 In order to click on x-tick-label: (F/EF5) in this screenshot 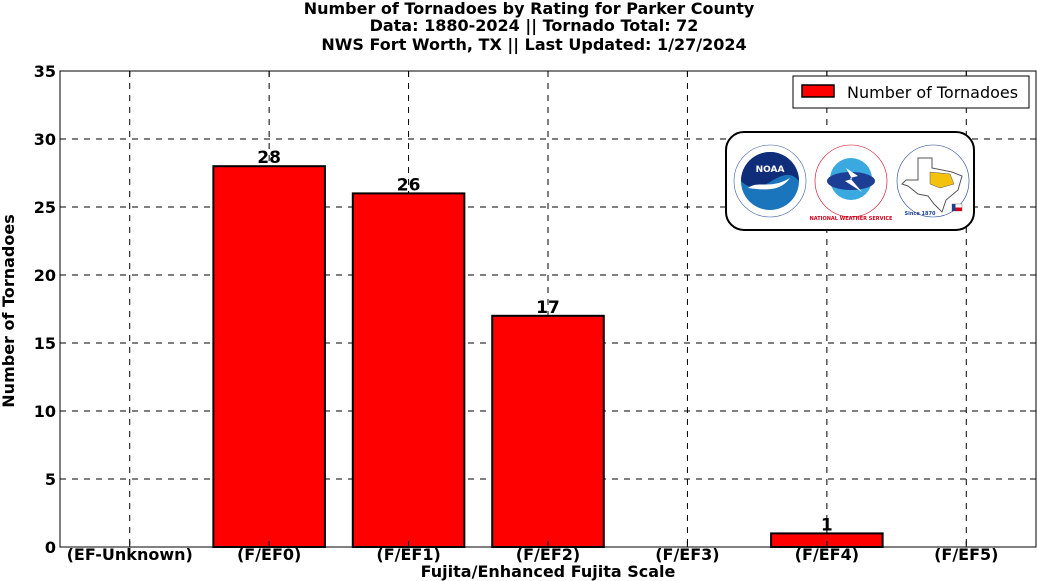, I will do `click(966, 554)`.